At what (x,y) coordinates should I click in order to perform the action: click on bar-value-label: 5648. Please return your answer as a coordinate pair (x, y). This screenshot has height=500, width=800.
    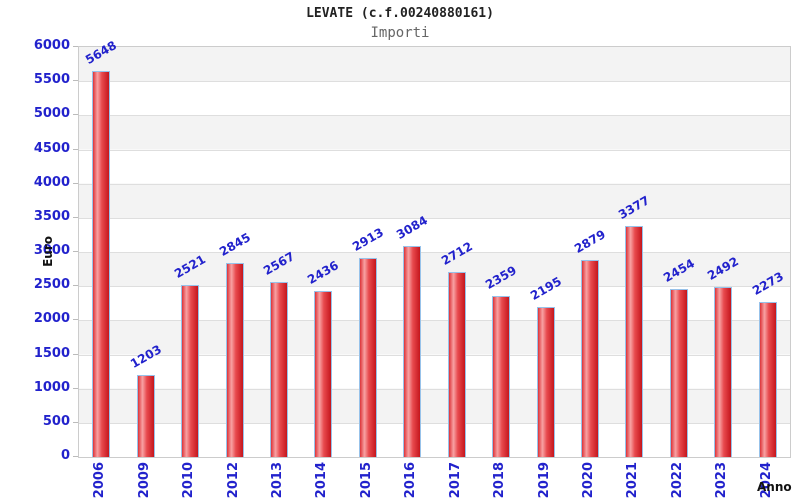
    Looking at the image, I should click on (101, 53).